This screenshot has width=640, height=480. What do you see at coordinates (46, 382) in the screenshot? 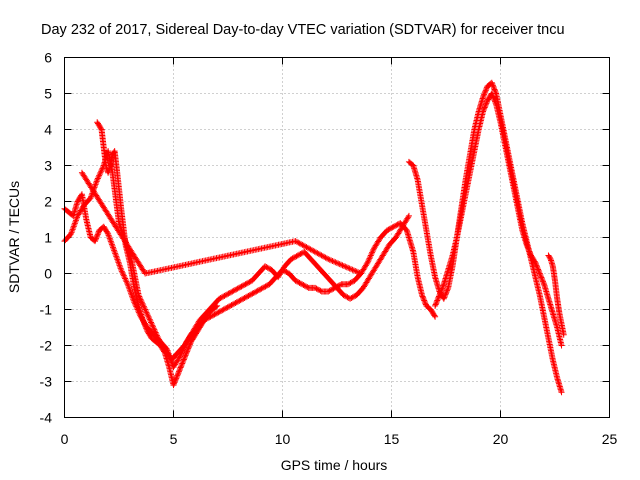
I see `y-tick-label: -3` at bounding box center [46, 382].